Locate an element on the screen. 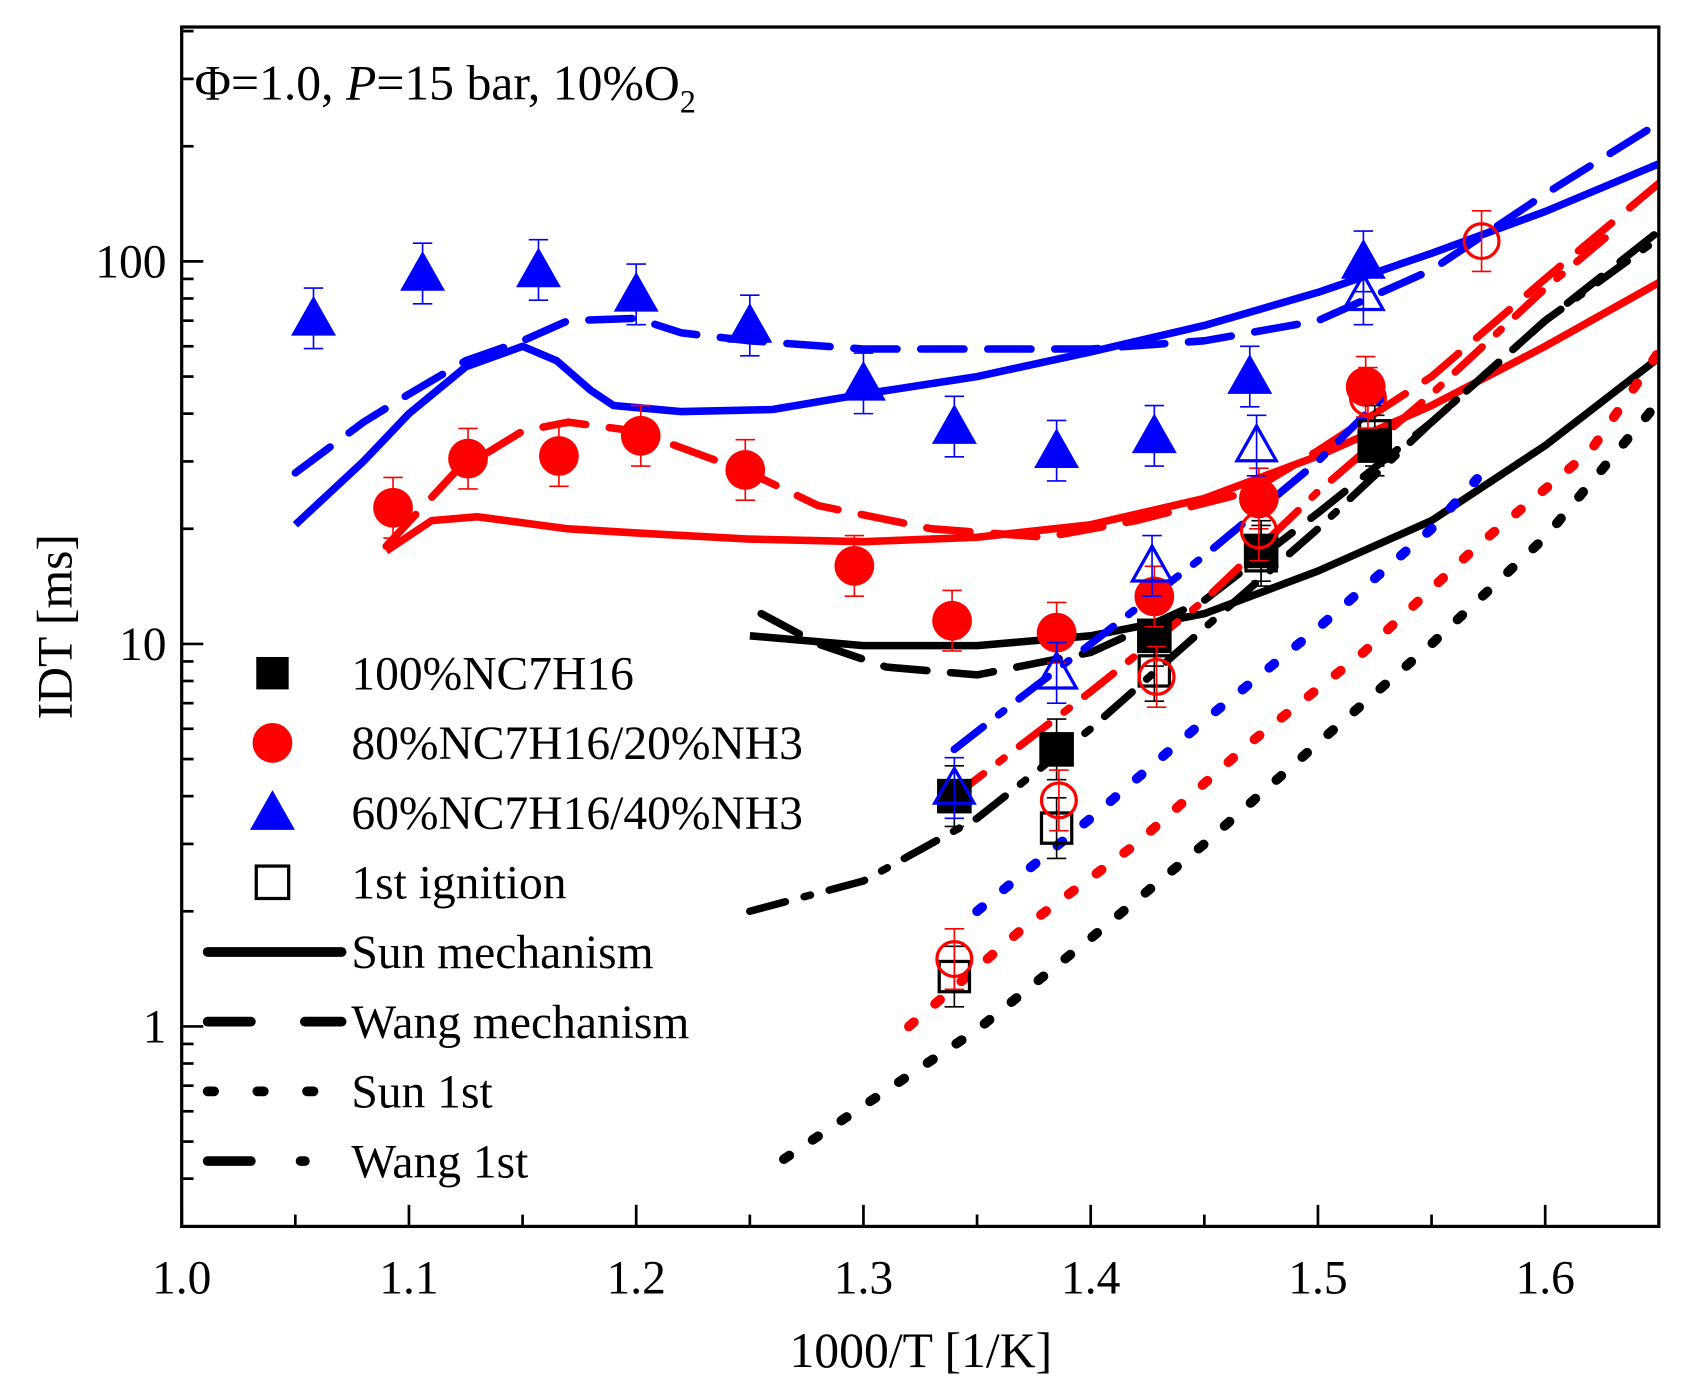  legend-item: Sun 1st is located at coordinates (347, 1093).